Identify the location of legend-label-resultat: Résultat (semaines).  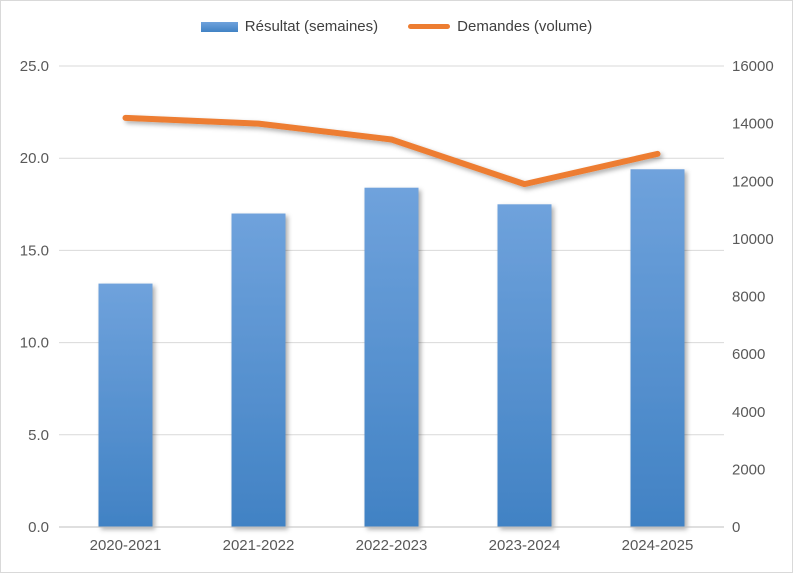
(311, 26).